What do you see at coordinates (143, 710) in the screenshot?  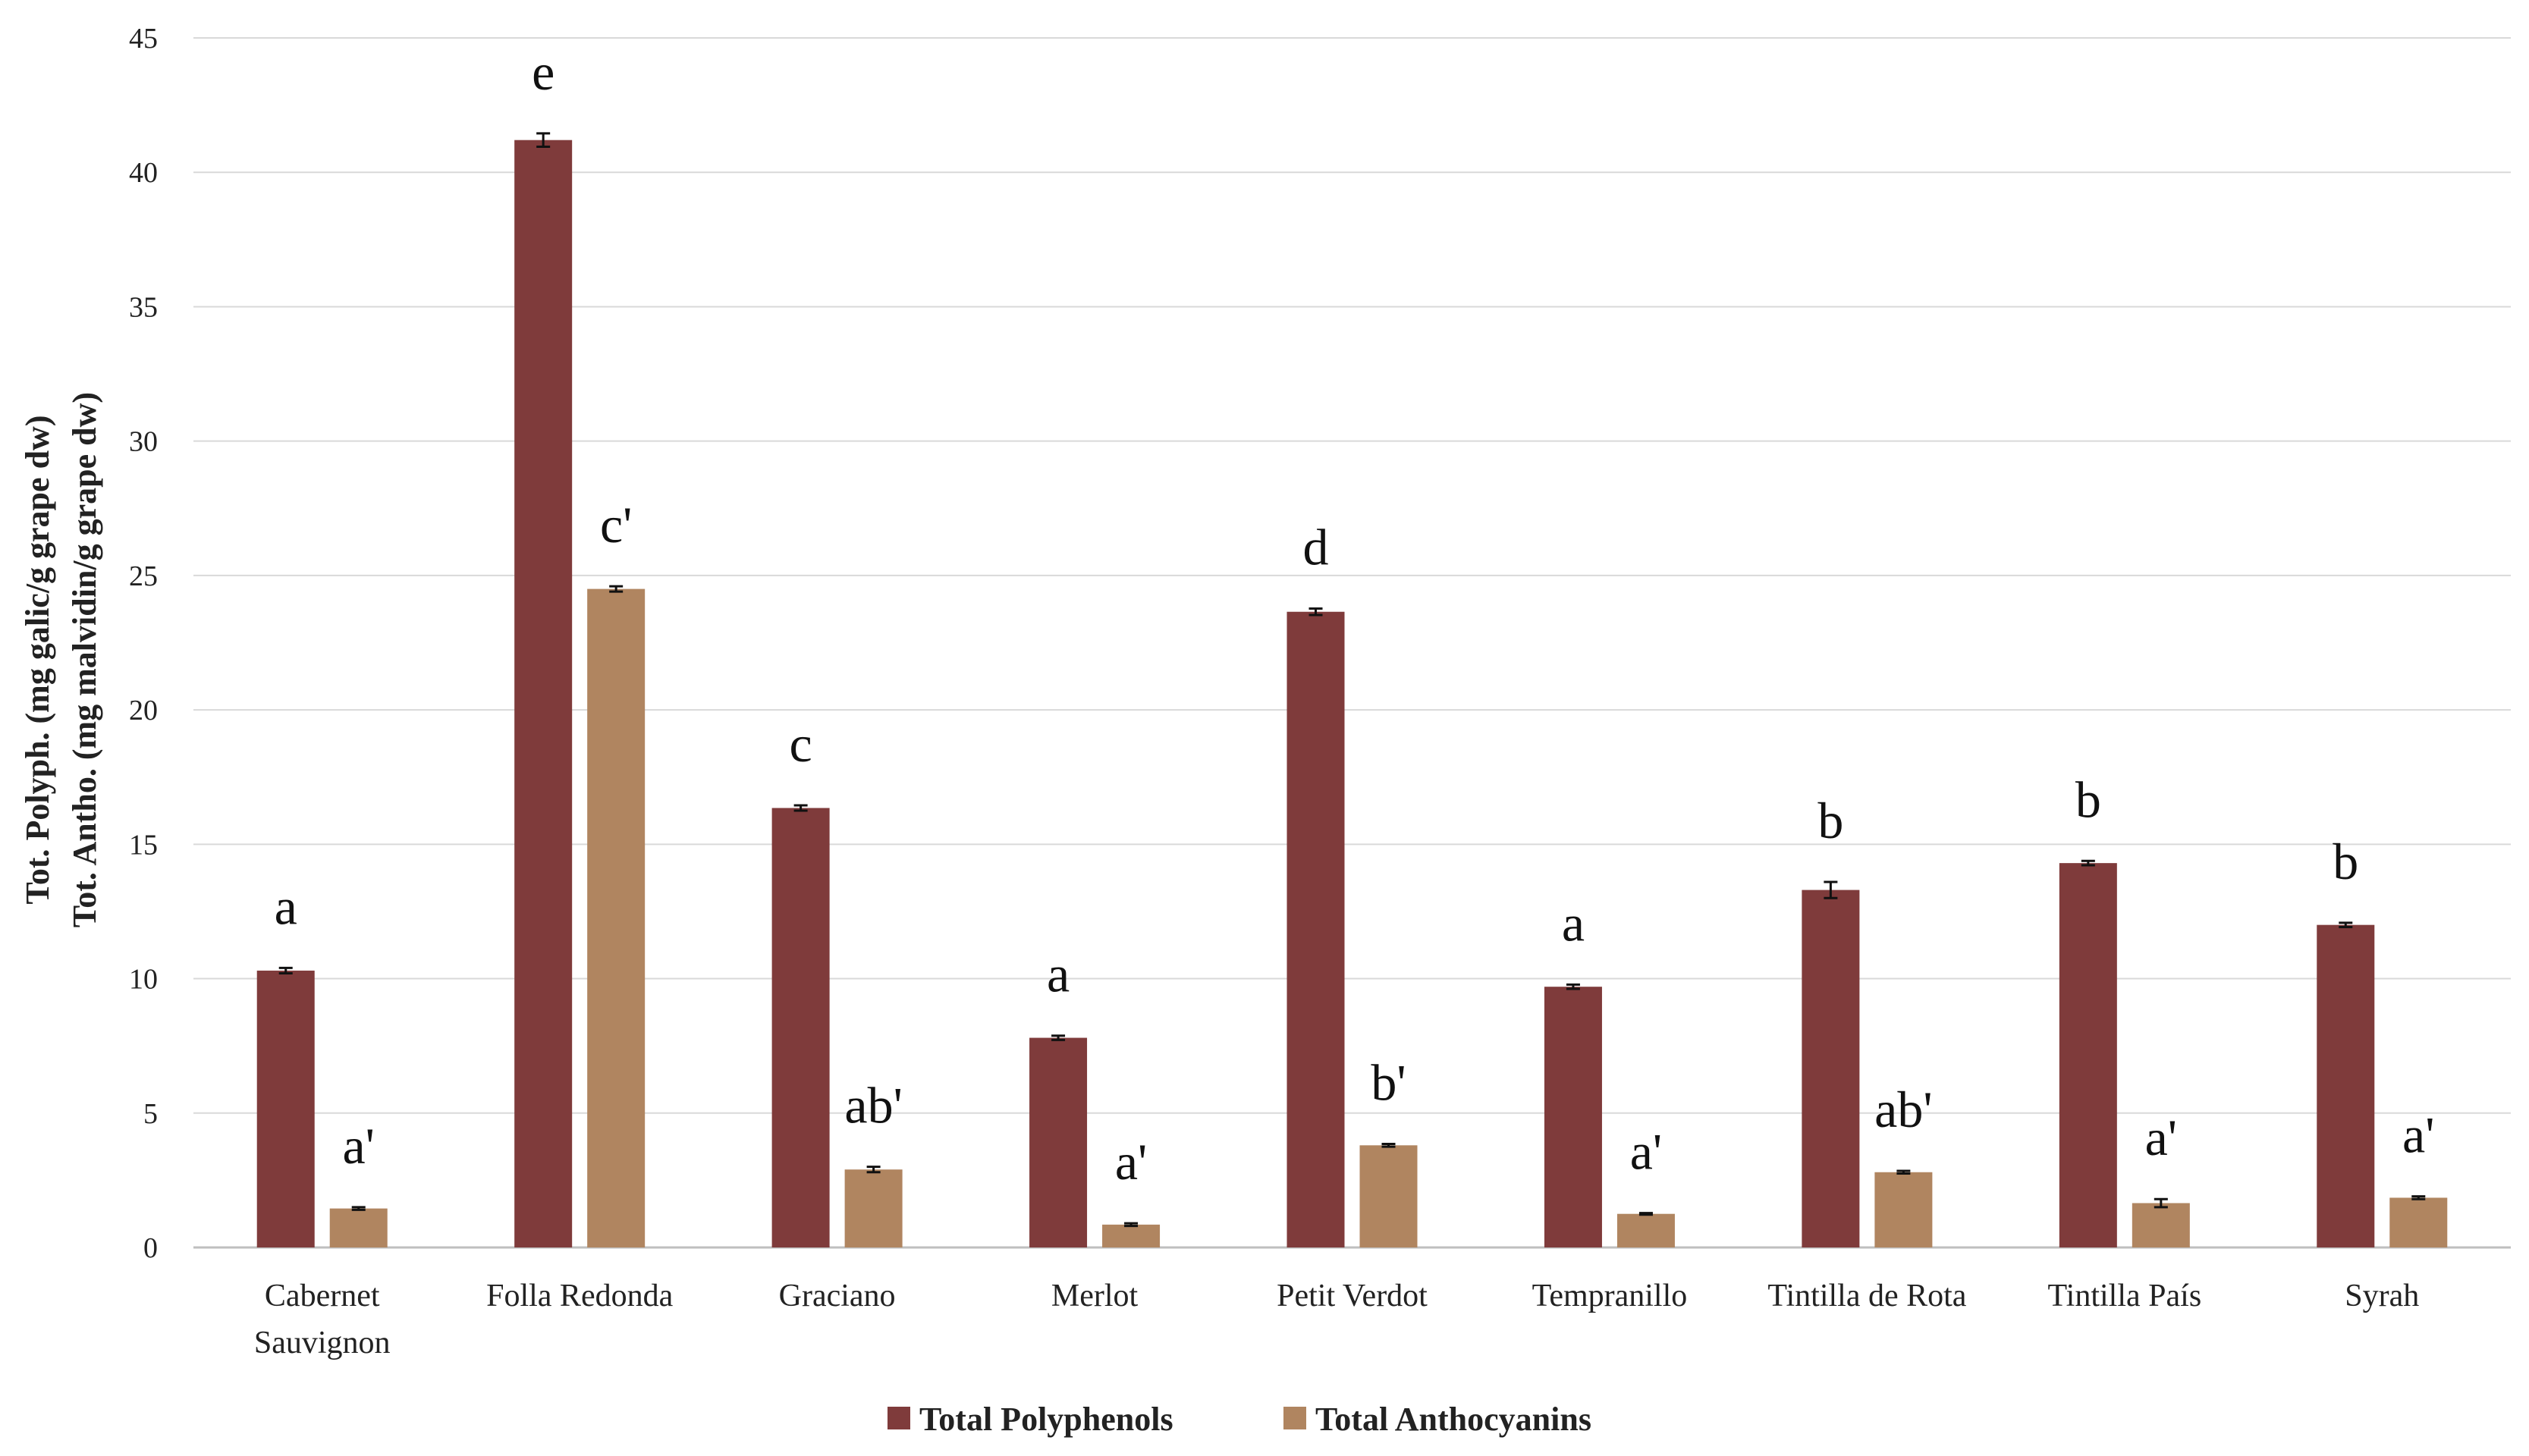 I see `y-tick-label: 20` at bounding box center [143, 710].